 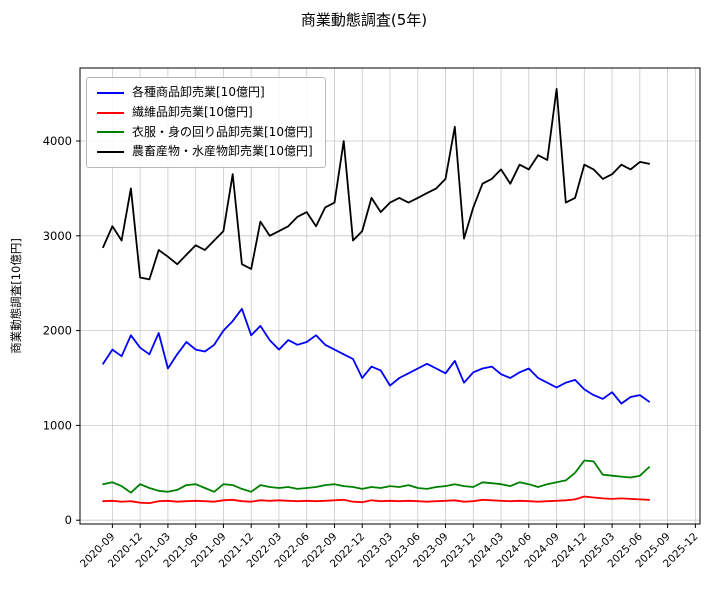 I want to click on legend-item-series-black: 農畜産物・水産物卸売業[10億円], so click(x=205, y=152).